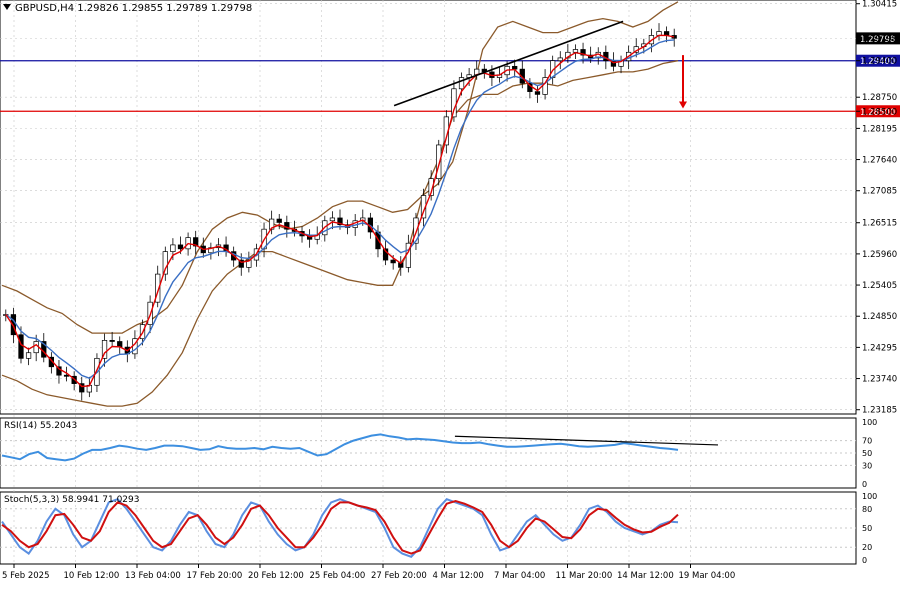 This screenshot has height=590, width=900. What do you see at coordinates (879, 98) in the screenshot?
I see `price-tick-label: 1.28750` at bounding box center [879, 98].